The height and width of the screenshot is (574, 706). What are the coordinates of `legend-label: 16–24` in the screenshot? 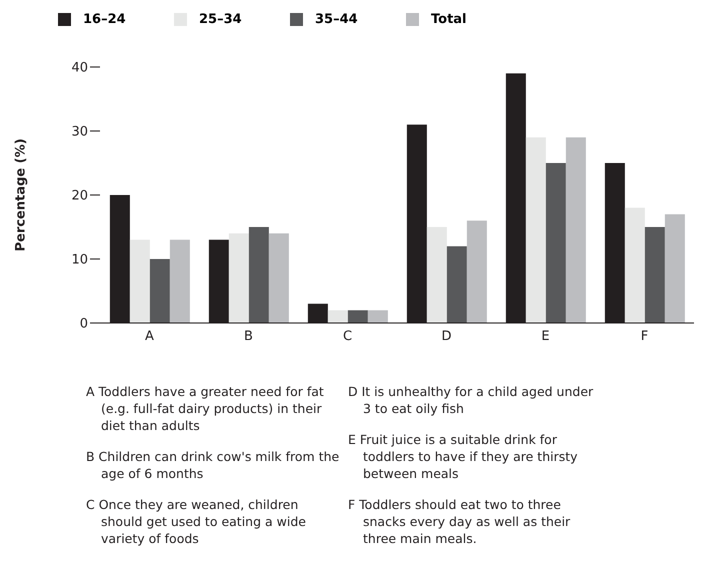 It's located at (104, 19).